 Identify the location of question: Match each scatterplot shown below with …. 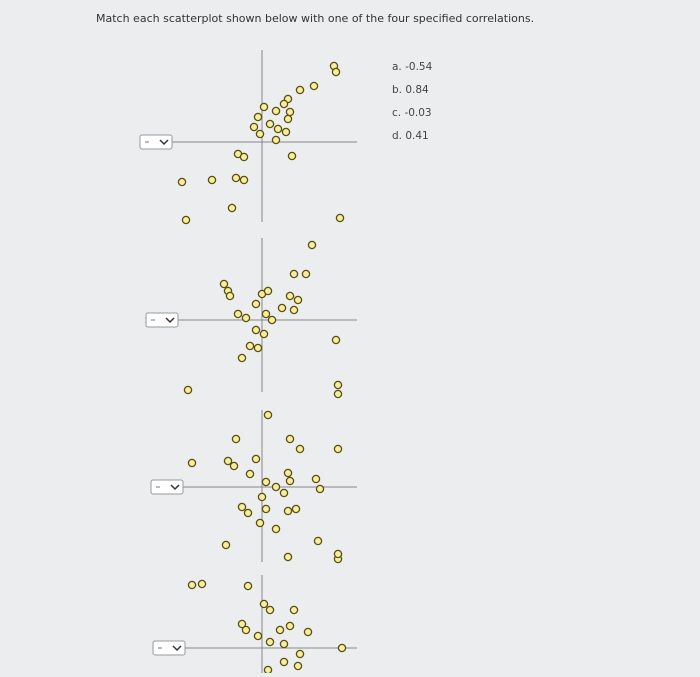
(315, 18).